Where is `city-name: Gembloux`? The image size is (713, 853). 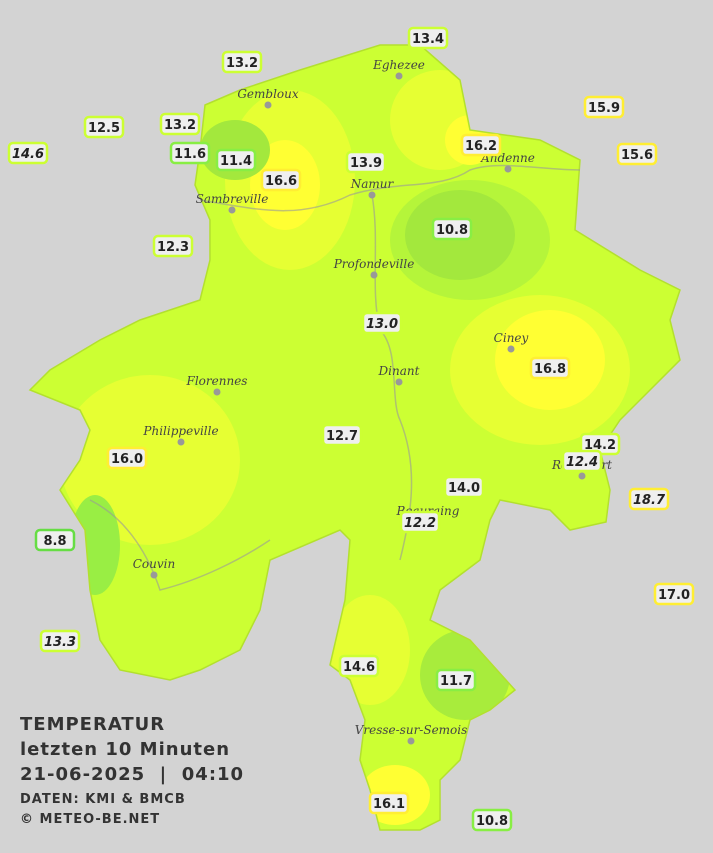 city-name: Gembloux is located at coordinates (268, 94).